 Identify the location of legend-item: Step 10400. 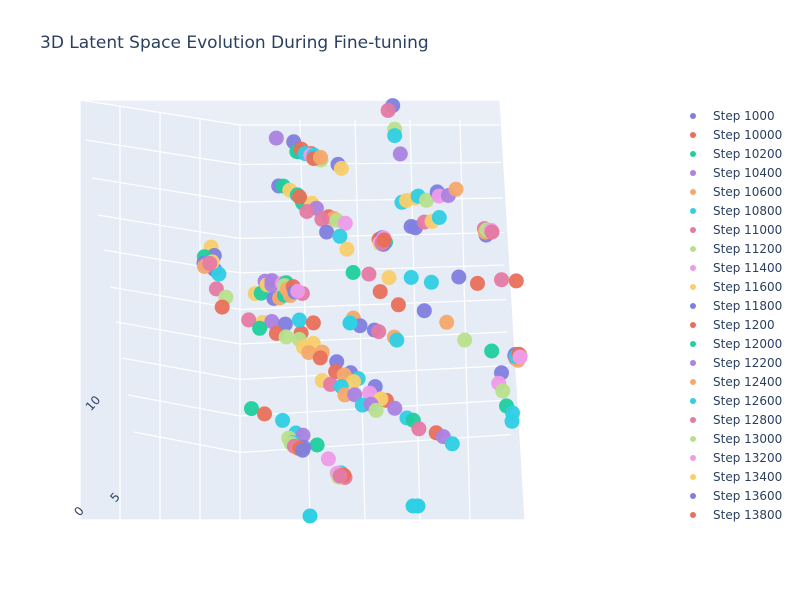
(741, 172).